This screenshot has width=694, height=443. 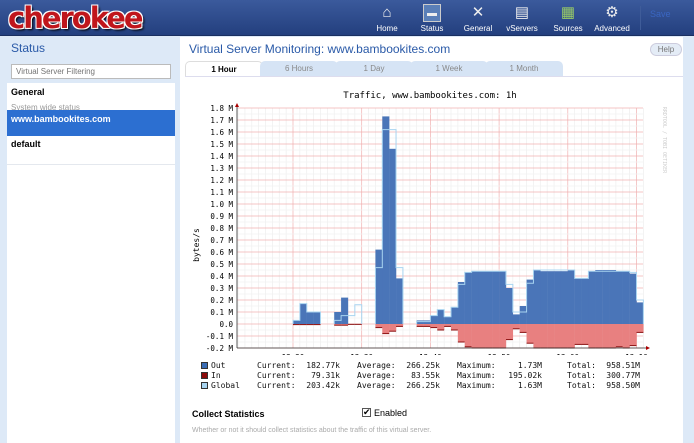 I want to click on x-tick-label: 12:20, so click(x=293, y=354).